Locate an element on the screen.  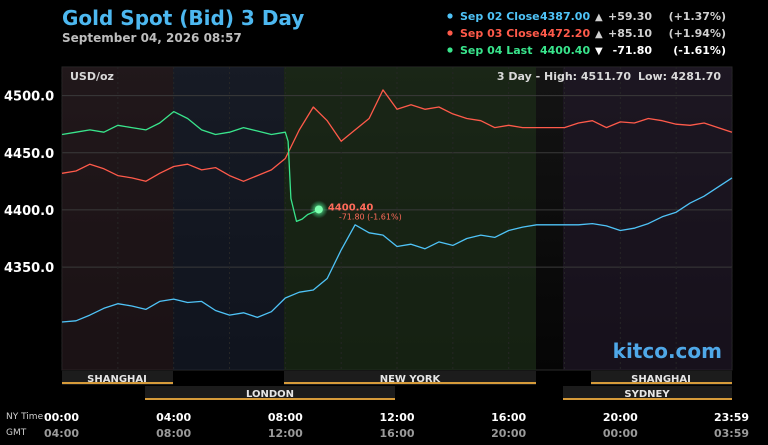
y-tick-label: 4500.0 is located at coordinates (29, 97).